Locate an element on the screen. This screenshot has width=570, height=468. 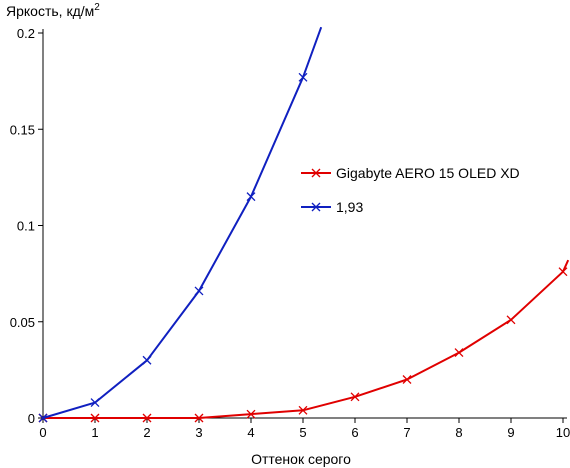
legend-label: 1,93 is located at coordinates (349, 207).